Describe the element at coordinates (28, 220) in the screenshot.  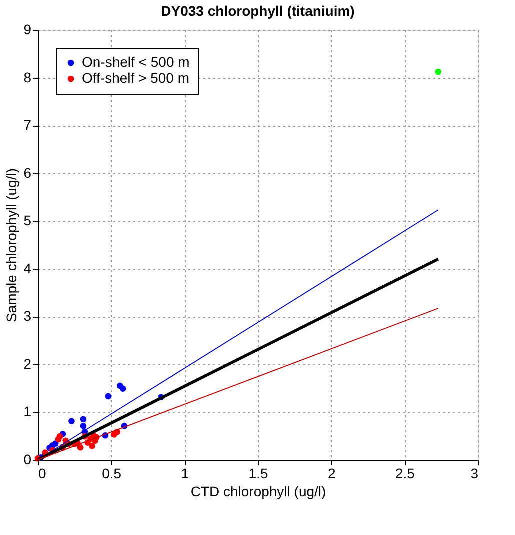
I see `y-tick-label: 5` at that location.